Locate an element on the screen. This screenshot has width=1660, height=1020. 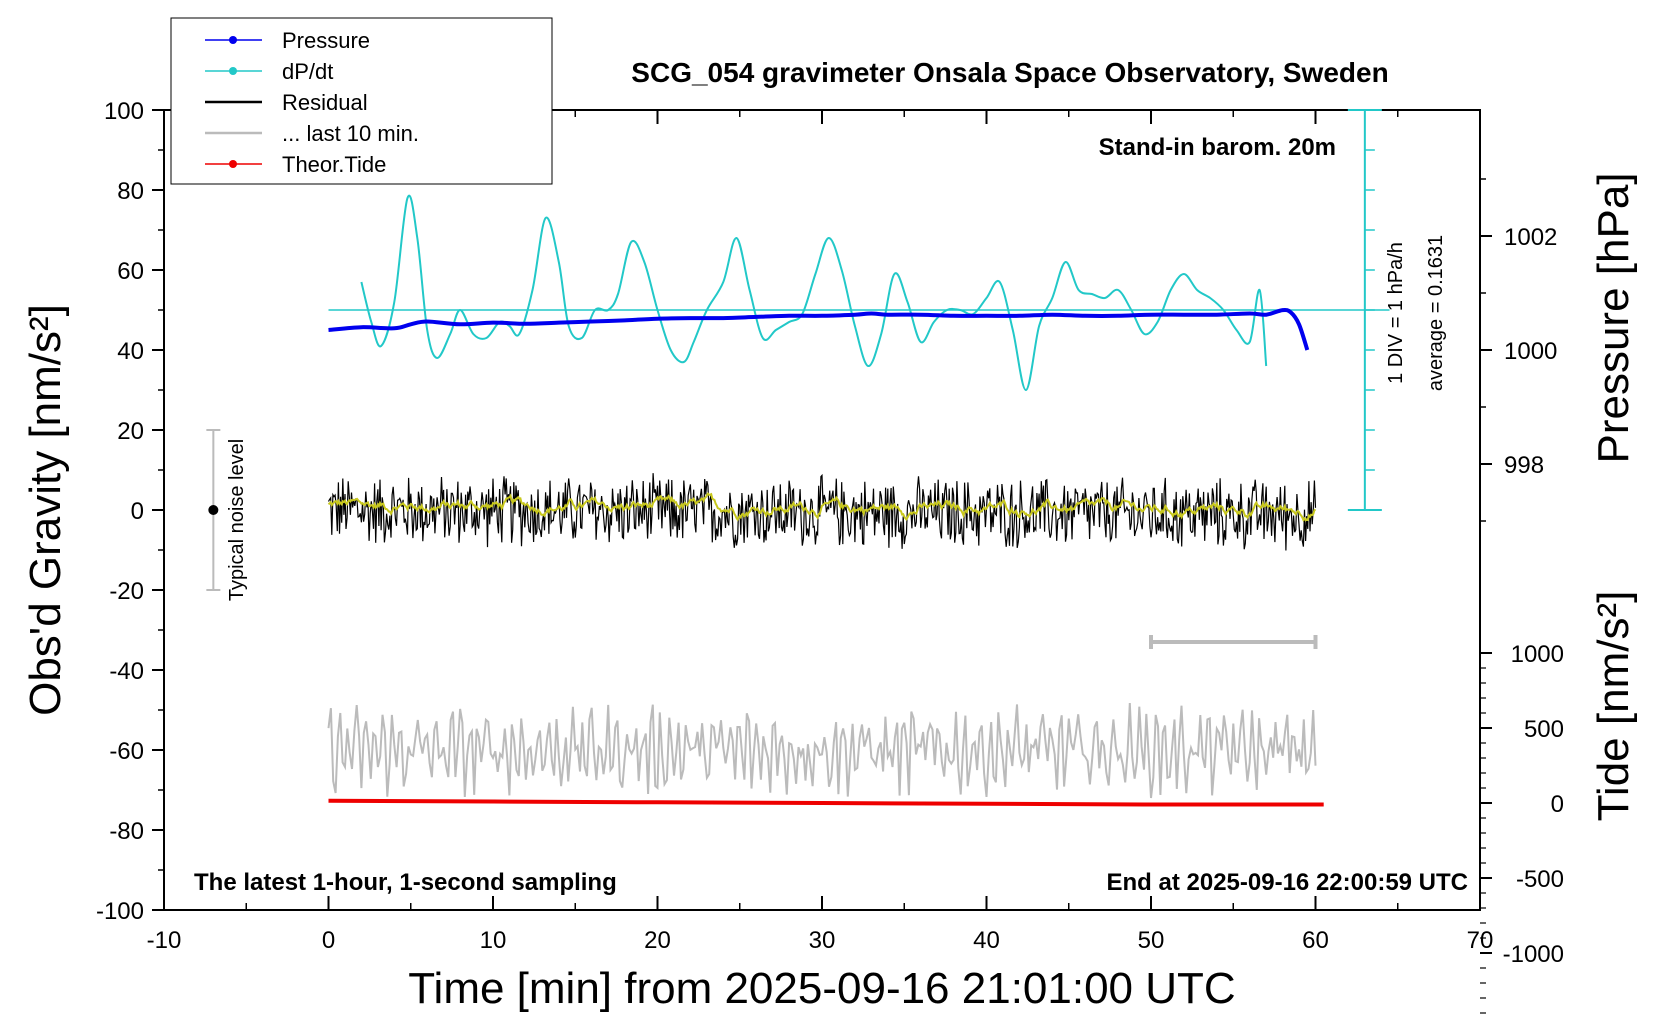
pressure-tick-label: 1000 is located at coordinates (1530, 351).